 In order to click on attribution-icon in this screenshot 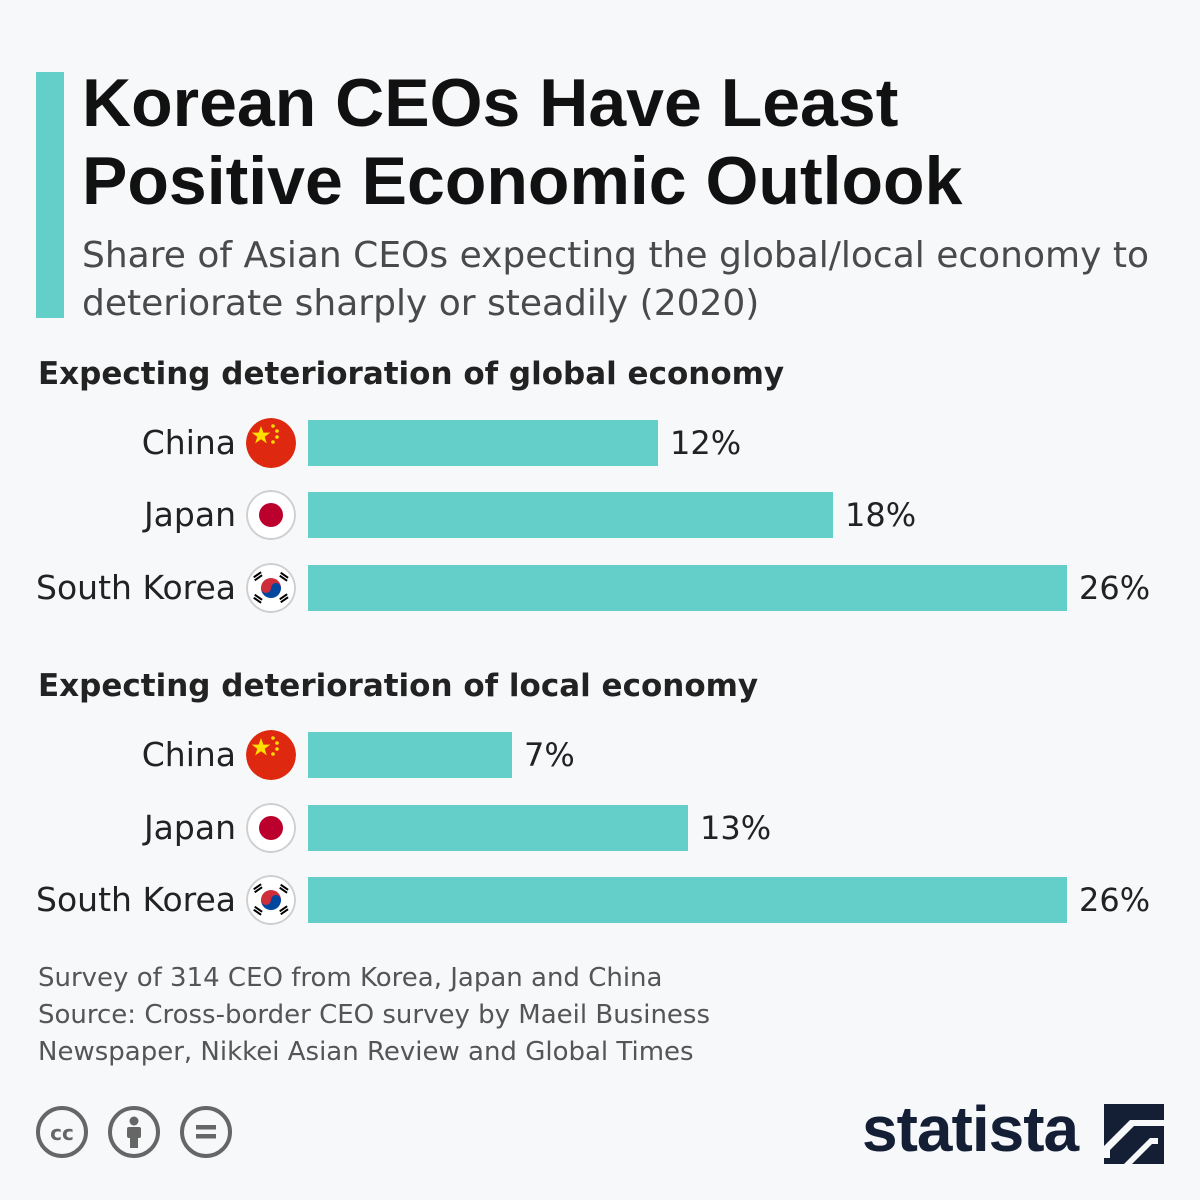, I will do `click(134, 1132)`.